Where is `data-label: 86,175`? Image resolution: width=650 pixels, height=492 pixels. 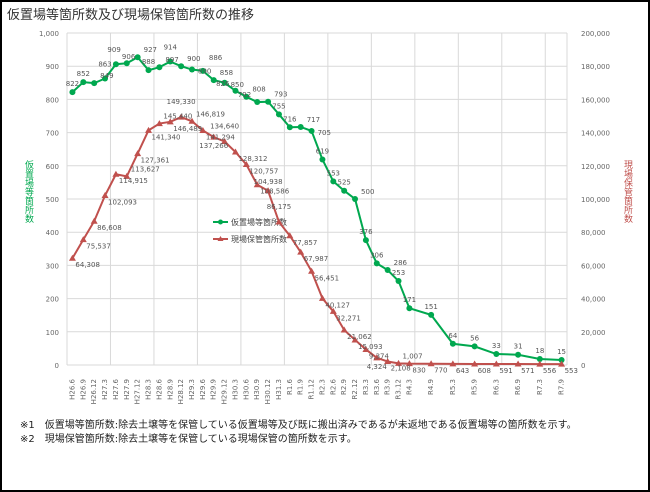 data-label: 86,175 is located at coordinates (279, 207).